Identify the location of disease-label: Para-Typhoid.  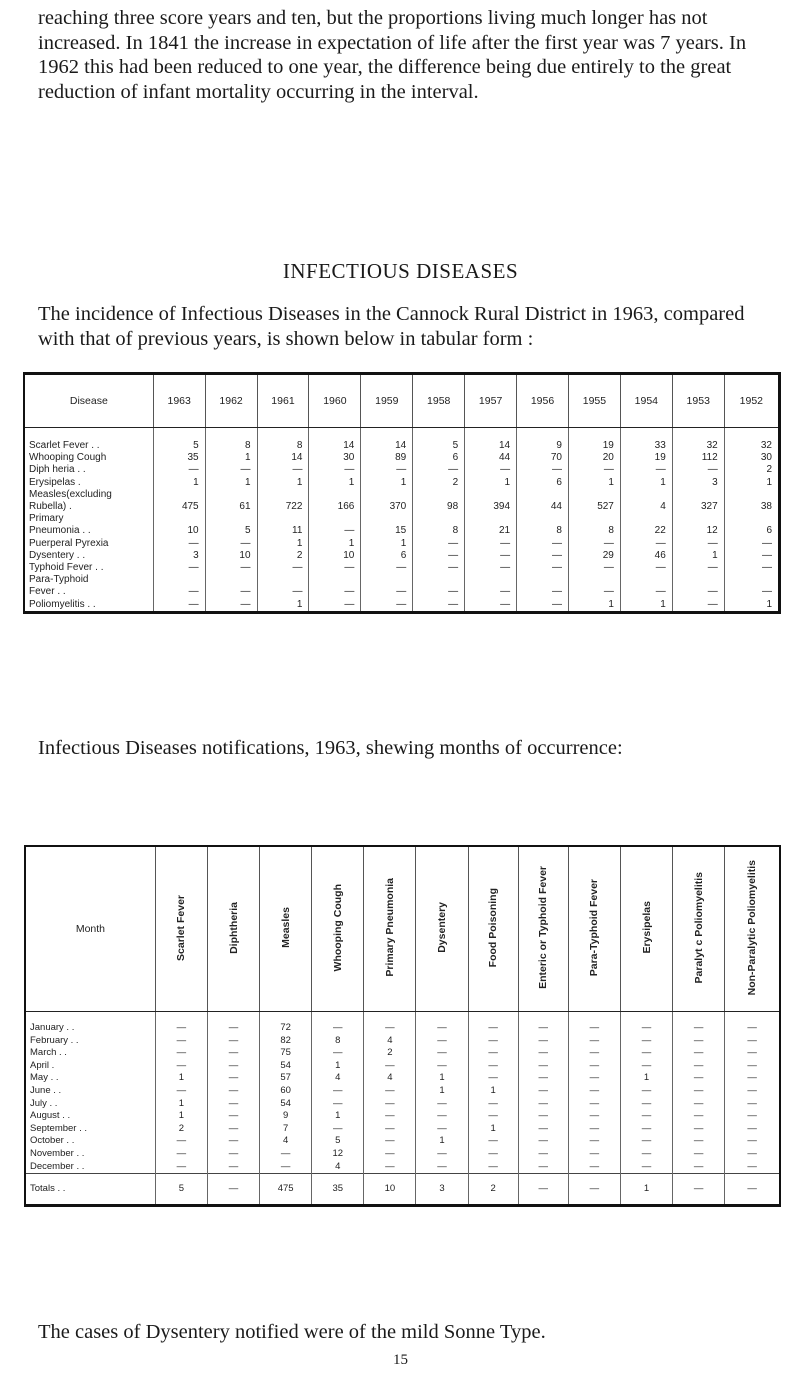
(89, 580).